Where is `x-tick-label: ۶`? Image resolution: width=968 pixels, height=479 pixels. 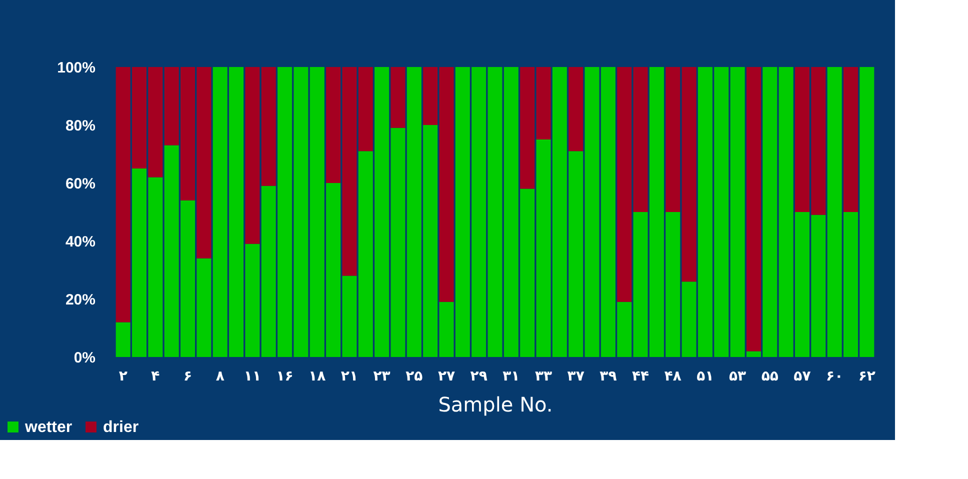 x-tick-label: ۶ is located at coordinates (187, 376).